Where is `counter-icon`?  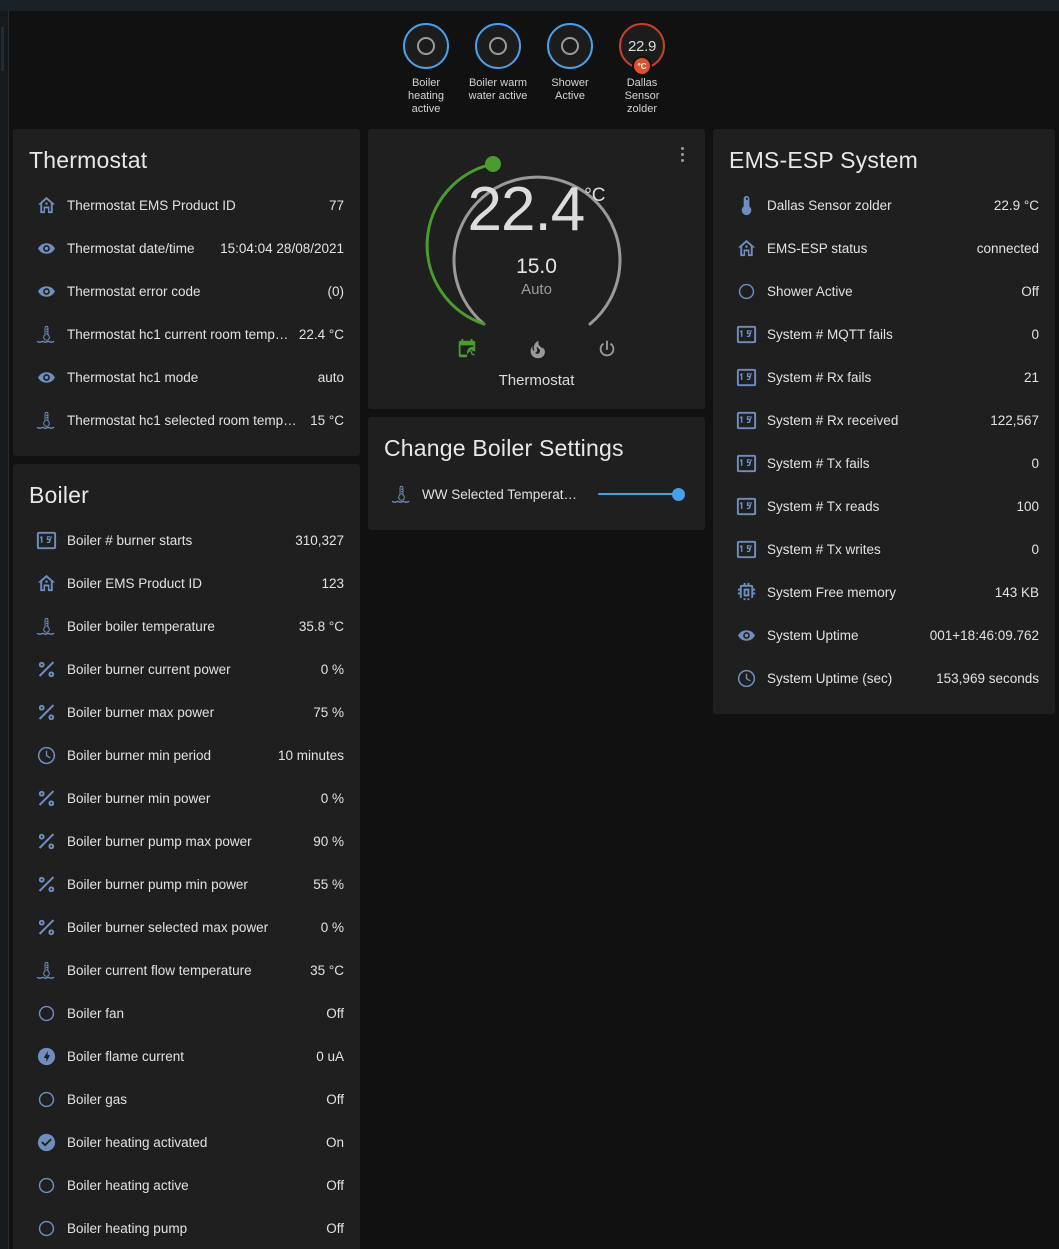
counter-icon is located at coordinates (746, 420).